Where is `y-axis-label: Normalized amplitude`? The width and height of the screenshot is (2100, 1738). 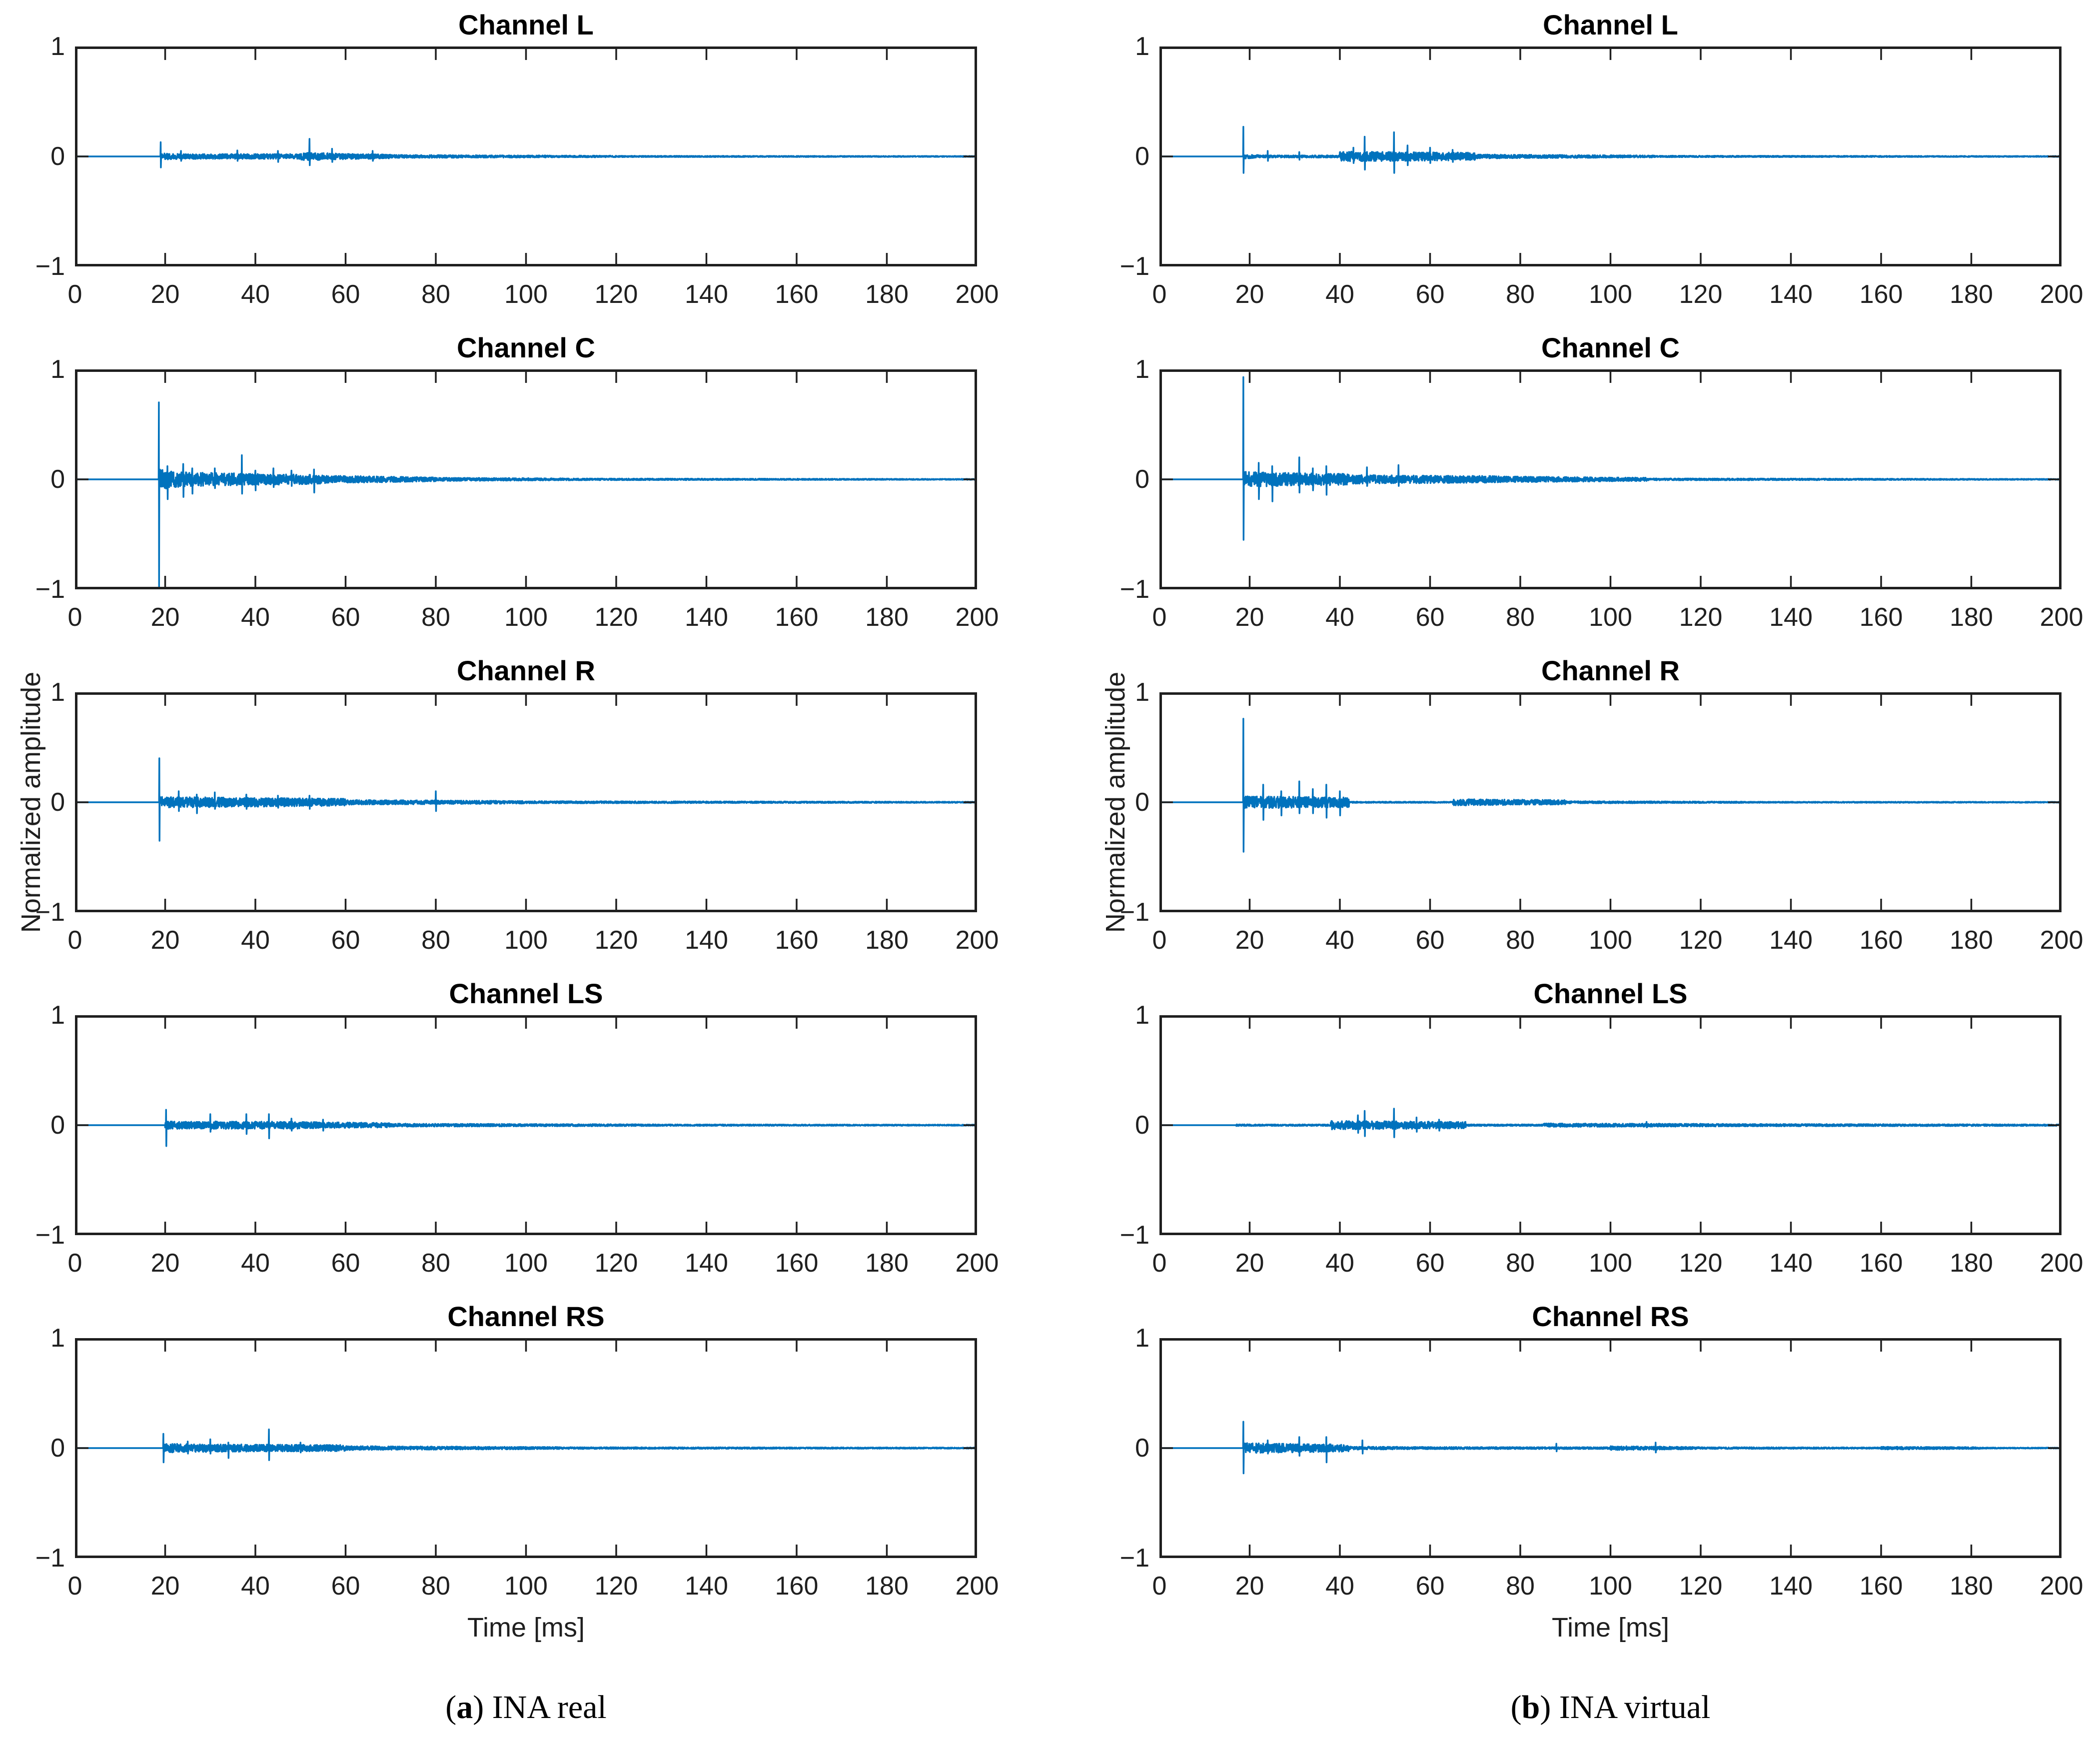 y-axis-label: Normalized amplitude is located at coordinates (1115, 802).